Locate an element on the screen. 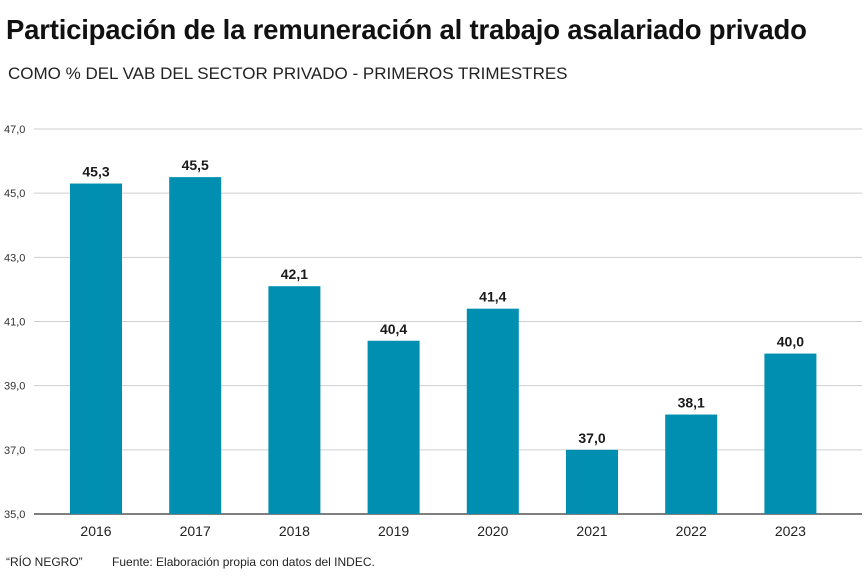  bar-2017 is located at coordinates (195, 345).